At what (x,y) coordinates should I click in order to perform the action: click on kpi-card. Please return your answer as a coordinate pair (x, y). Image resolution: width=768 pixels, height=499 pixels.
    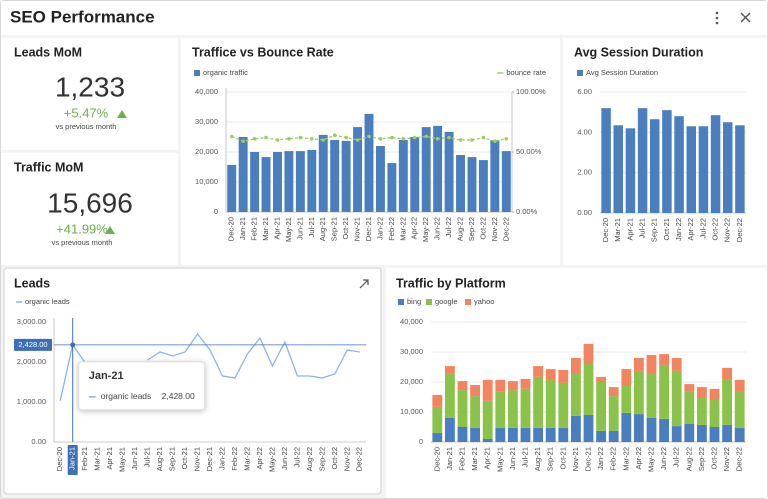
    Looking at the image, I should click on (89, 94).